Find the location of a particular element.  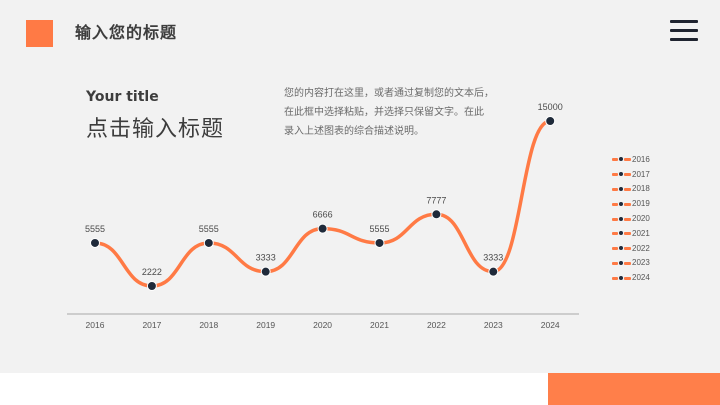

page-title: 输入您的标题 is located at coordinates (126, 32).